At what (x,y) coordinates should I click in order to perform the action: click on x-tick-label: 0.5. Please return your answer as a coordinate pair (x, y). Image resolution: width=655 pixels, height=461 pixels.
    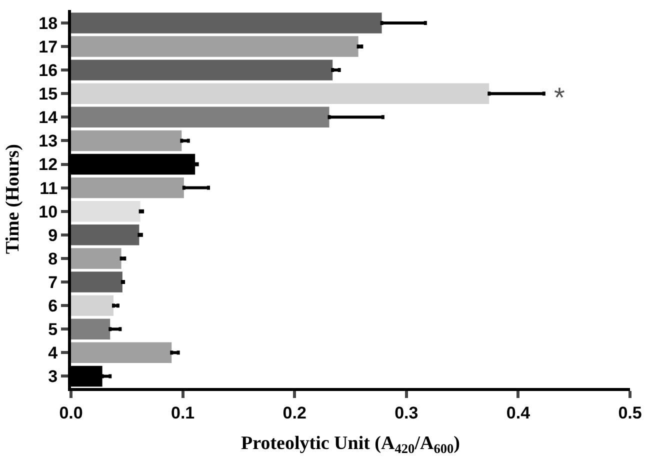
    Looking at the image, I should click on (630, 412).